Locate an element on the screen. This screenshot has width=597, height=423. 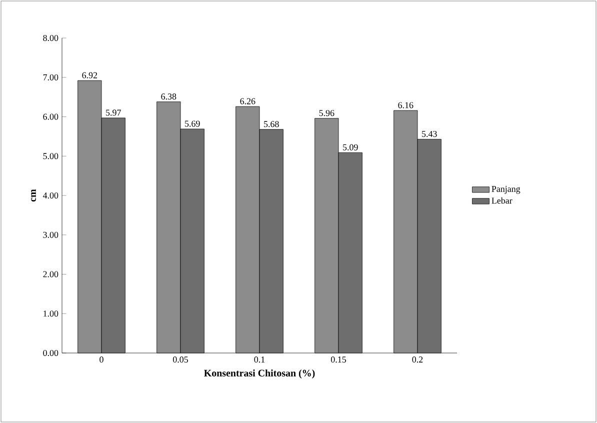
data-label: 5.43 is located at coordinates (429, 133).